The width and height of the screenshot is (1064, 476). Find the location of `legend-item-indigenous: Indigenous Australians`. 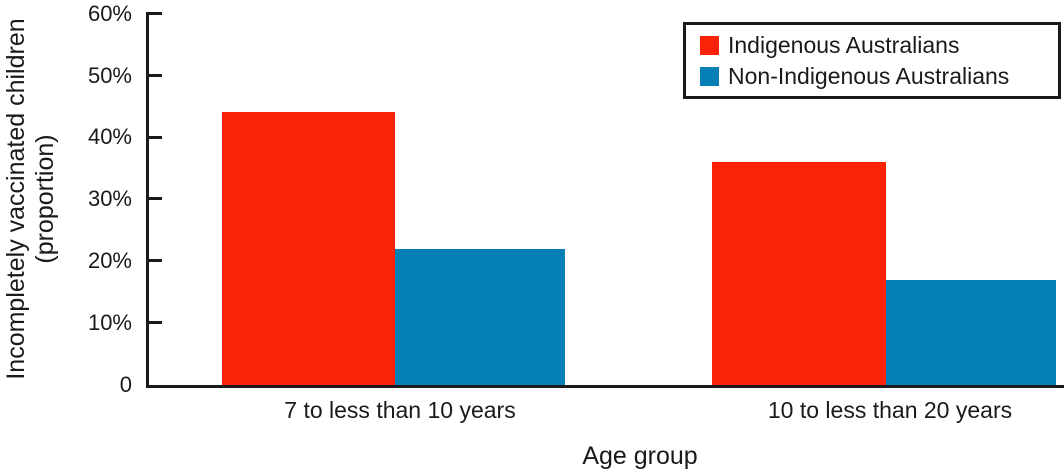

legend-item-indigenous: Indigenous Australians is located at coordinates (879, 45).